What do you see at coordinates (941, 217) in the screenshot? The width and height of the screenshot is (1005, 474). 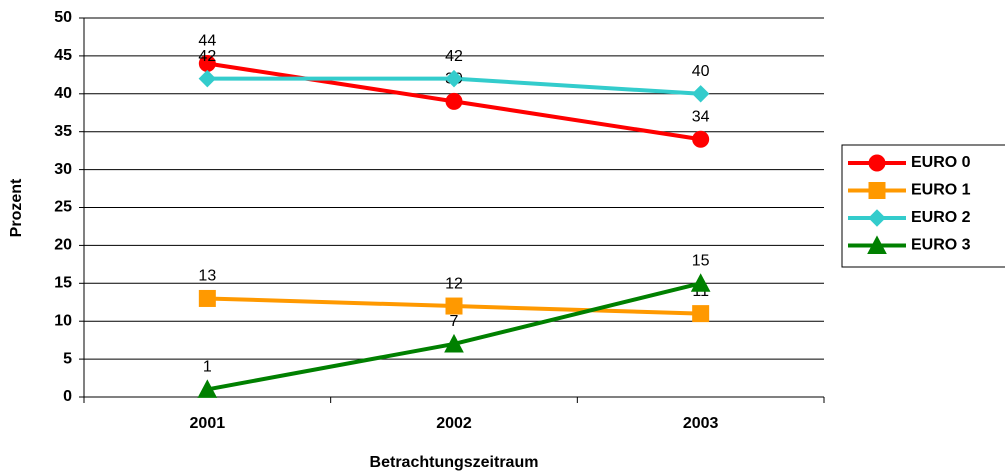 I see `legend-label: EURO 2` at bounding box center [941, 217].